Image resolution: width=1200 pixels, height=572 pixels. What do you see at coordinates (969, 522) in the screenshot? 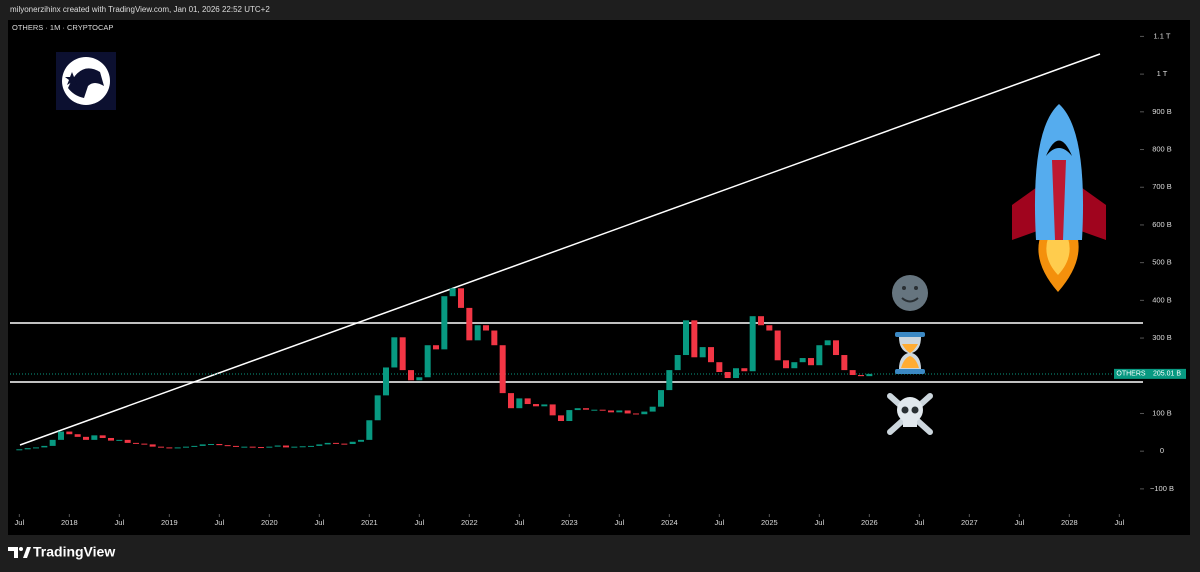
I see `x-tick-label: 2027` at bounding box center [969, 522].